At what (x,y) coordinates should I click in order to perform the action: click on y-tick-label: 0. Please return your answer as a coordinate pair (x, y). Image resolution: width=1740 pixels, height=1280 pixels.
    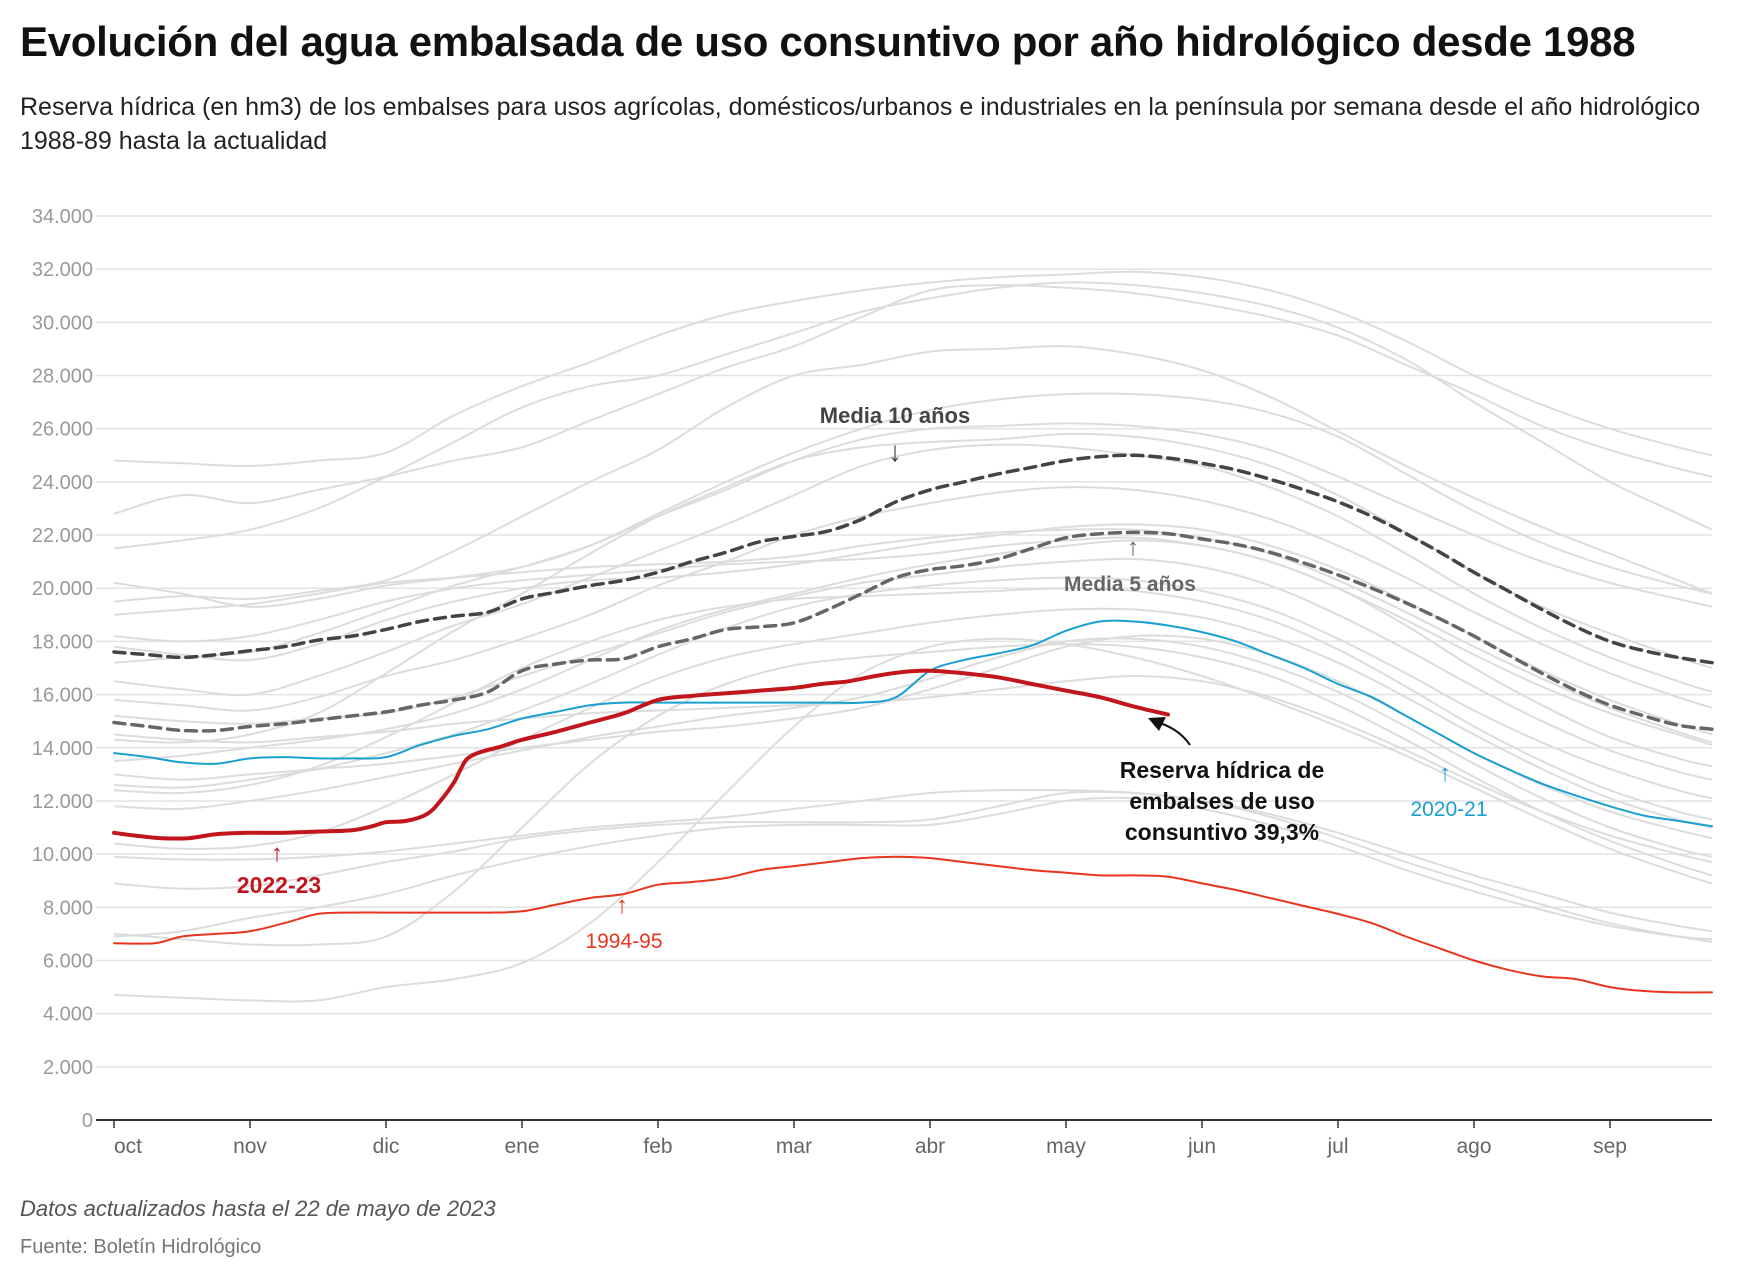
    Looking at the image, I should click on (87, 1121).